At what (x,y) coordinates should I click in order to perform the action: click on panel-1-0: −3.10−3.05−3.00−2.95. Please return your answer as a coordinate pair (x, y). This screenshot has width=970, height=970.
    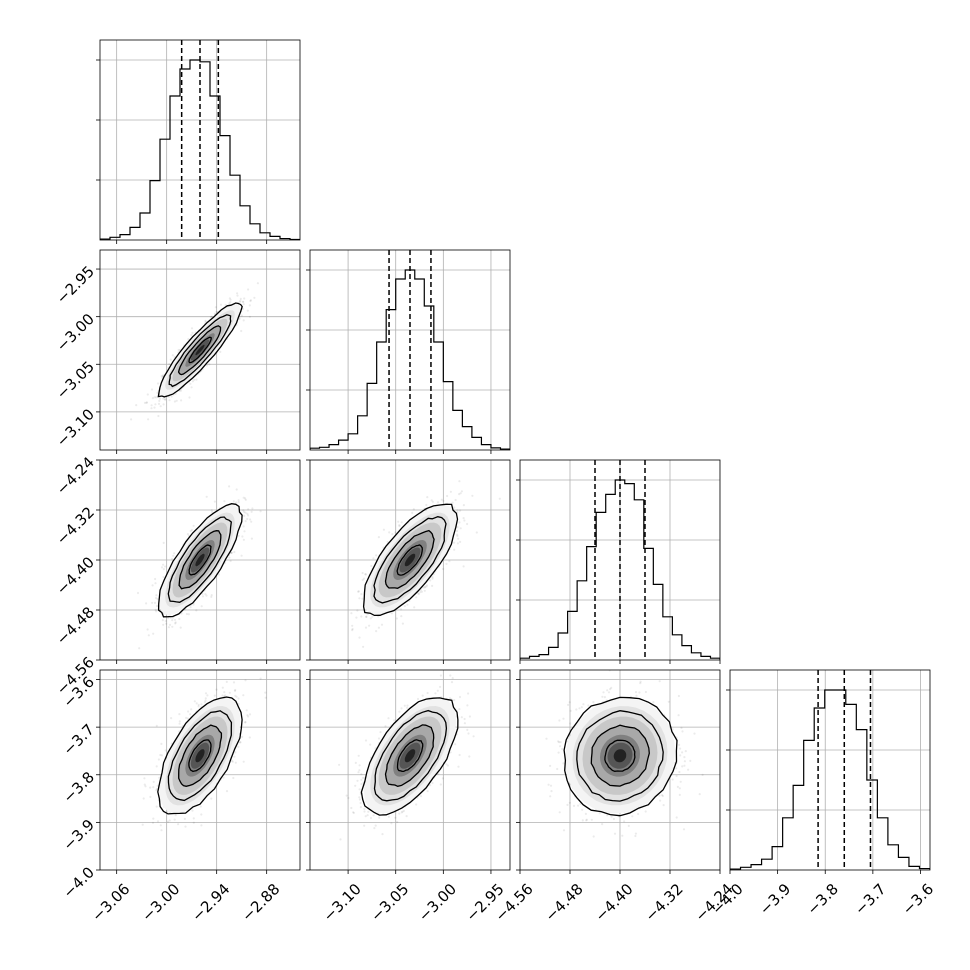
    Looking at the image, I should click on (177, 351).